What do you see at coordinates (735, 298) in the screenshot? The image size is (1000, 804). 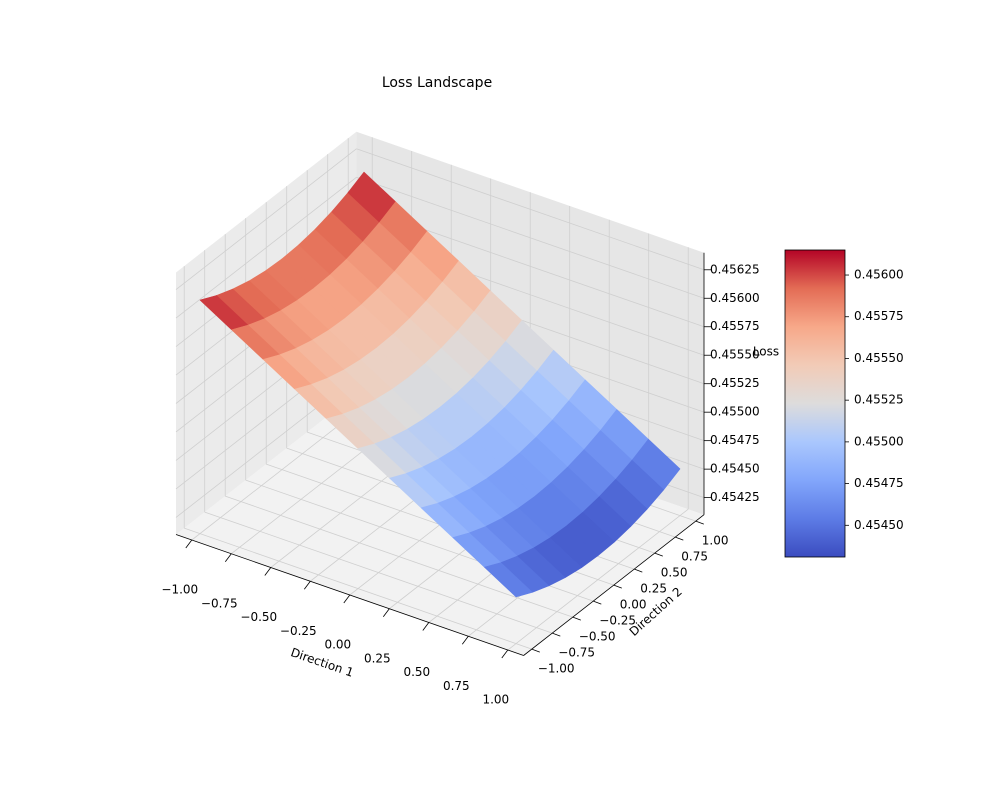 I see `z-tick-label: 0.45600` at bounding box center [735, 298].